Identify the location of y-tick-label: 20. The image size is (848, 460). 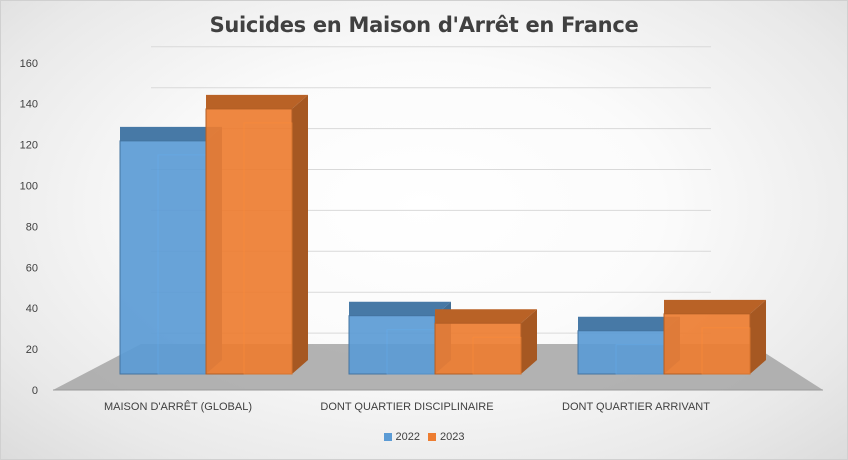
(32, 350).